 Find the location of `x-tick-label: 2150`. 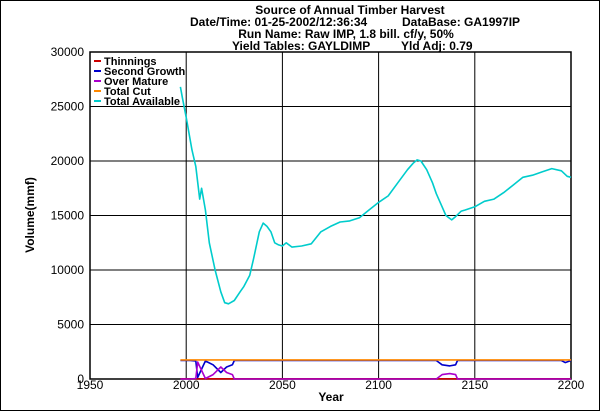

x-tick-label: 2150 is located at coordinates (474, 385).